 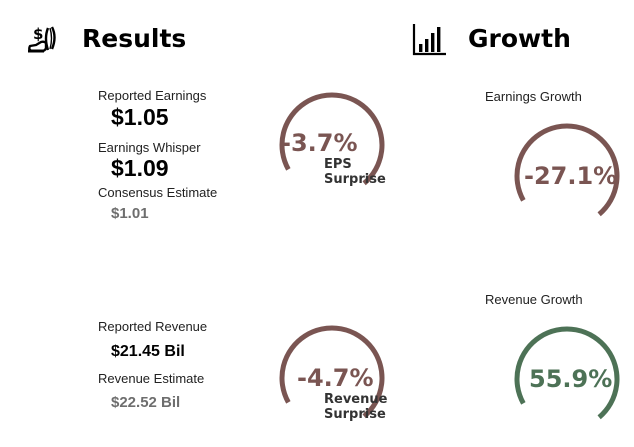 I want to click on revenue-surprise-arc, so click(x=332, y=372).